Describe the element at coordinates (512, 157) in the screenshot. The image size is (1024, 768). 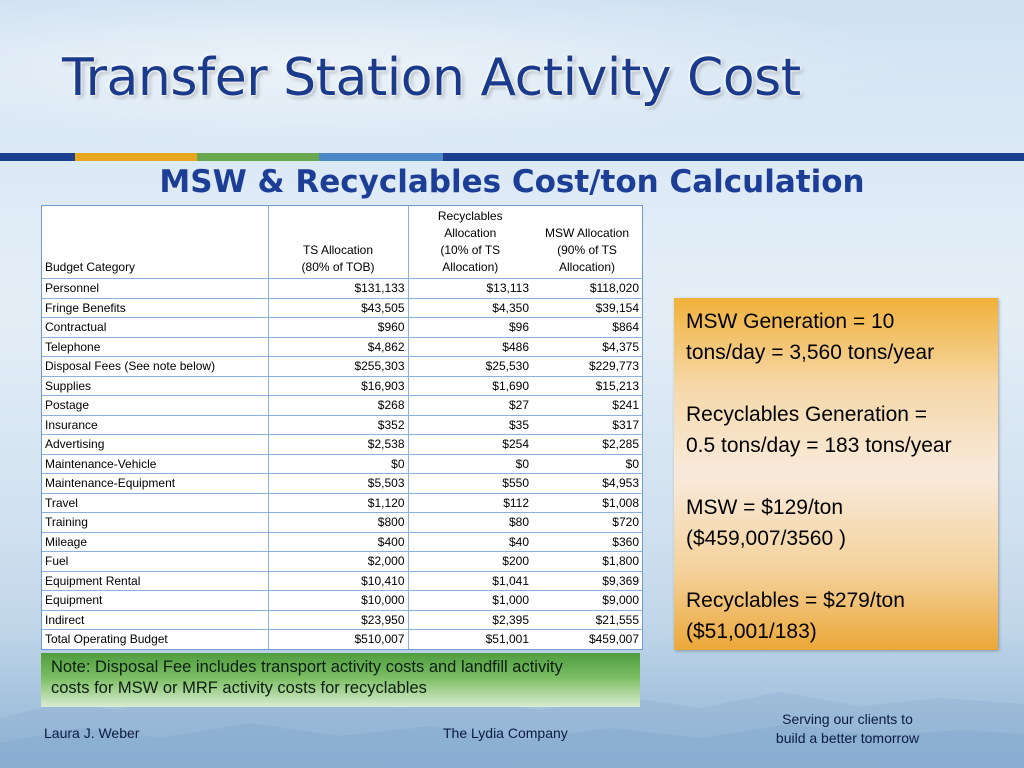
I see `header-stripe` at that location.